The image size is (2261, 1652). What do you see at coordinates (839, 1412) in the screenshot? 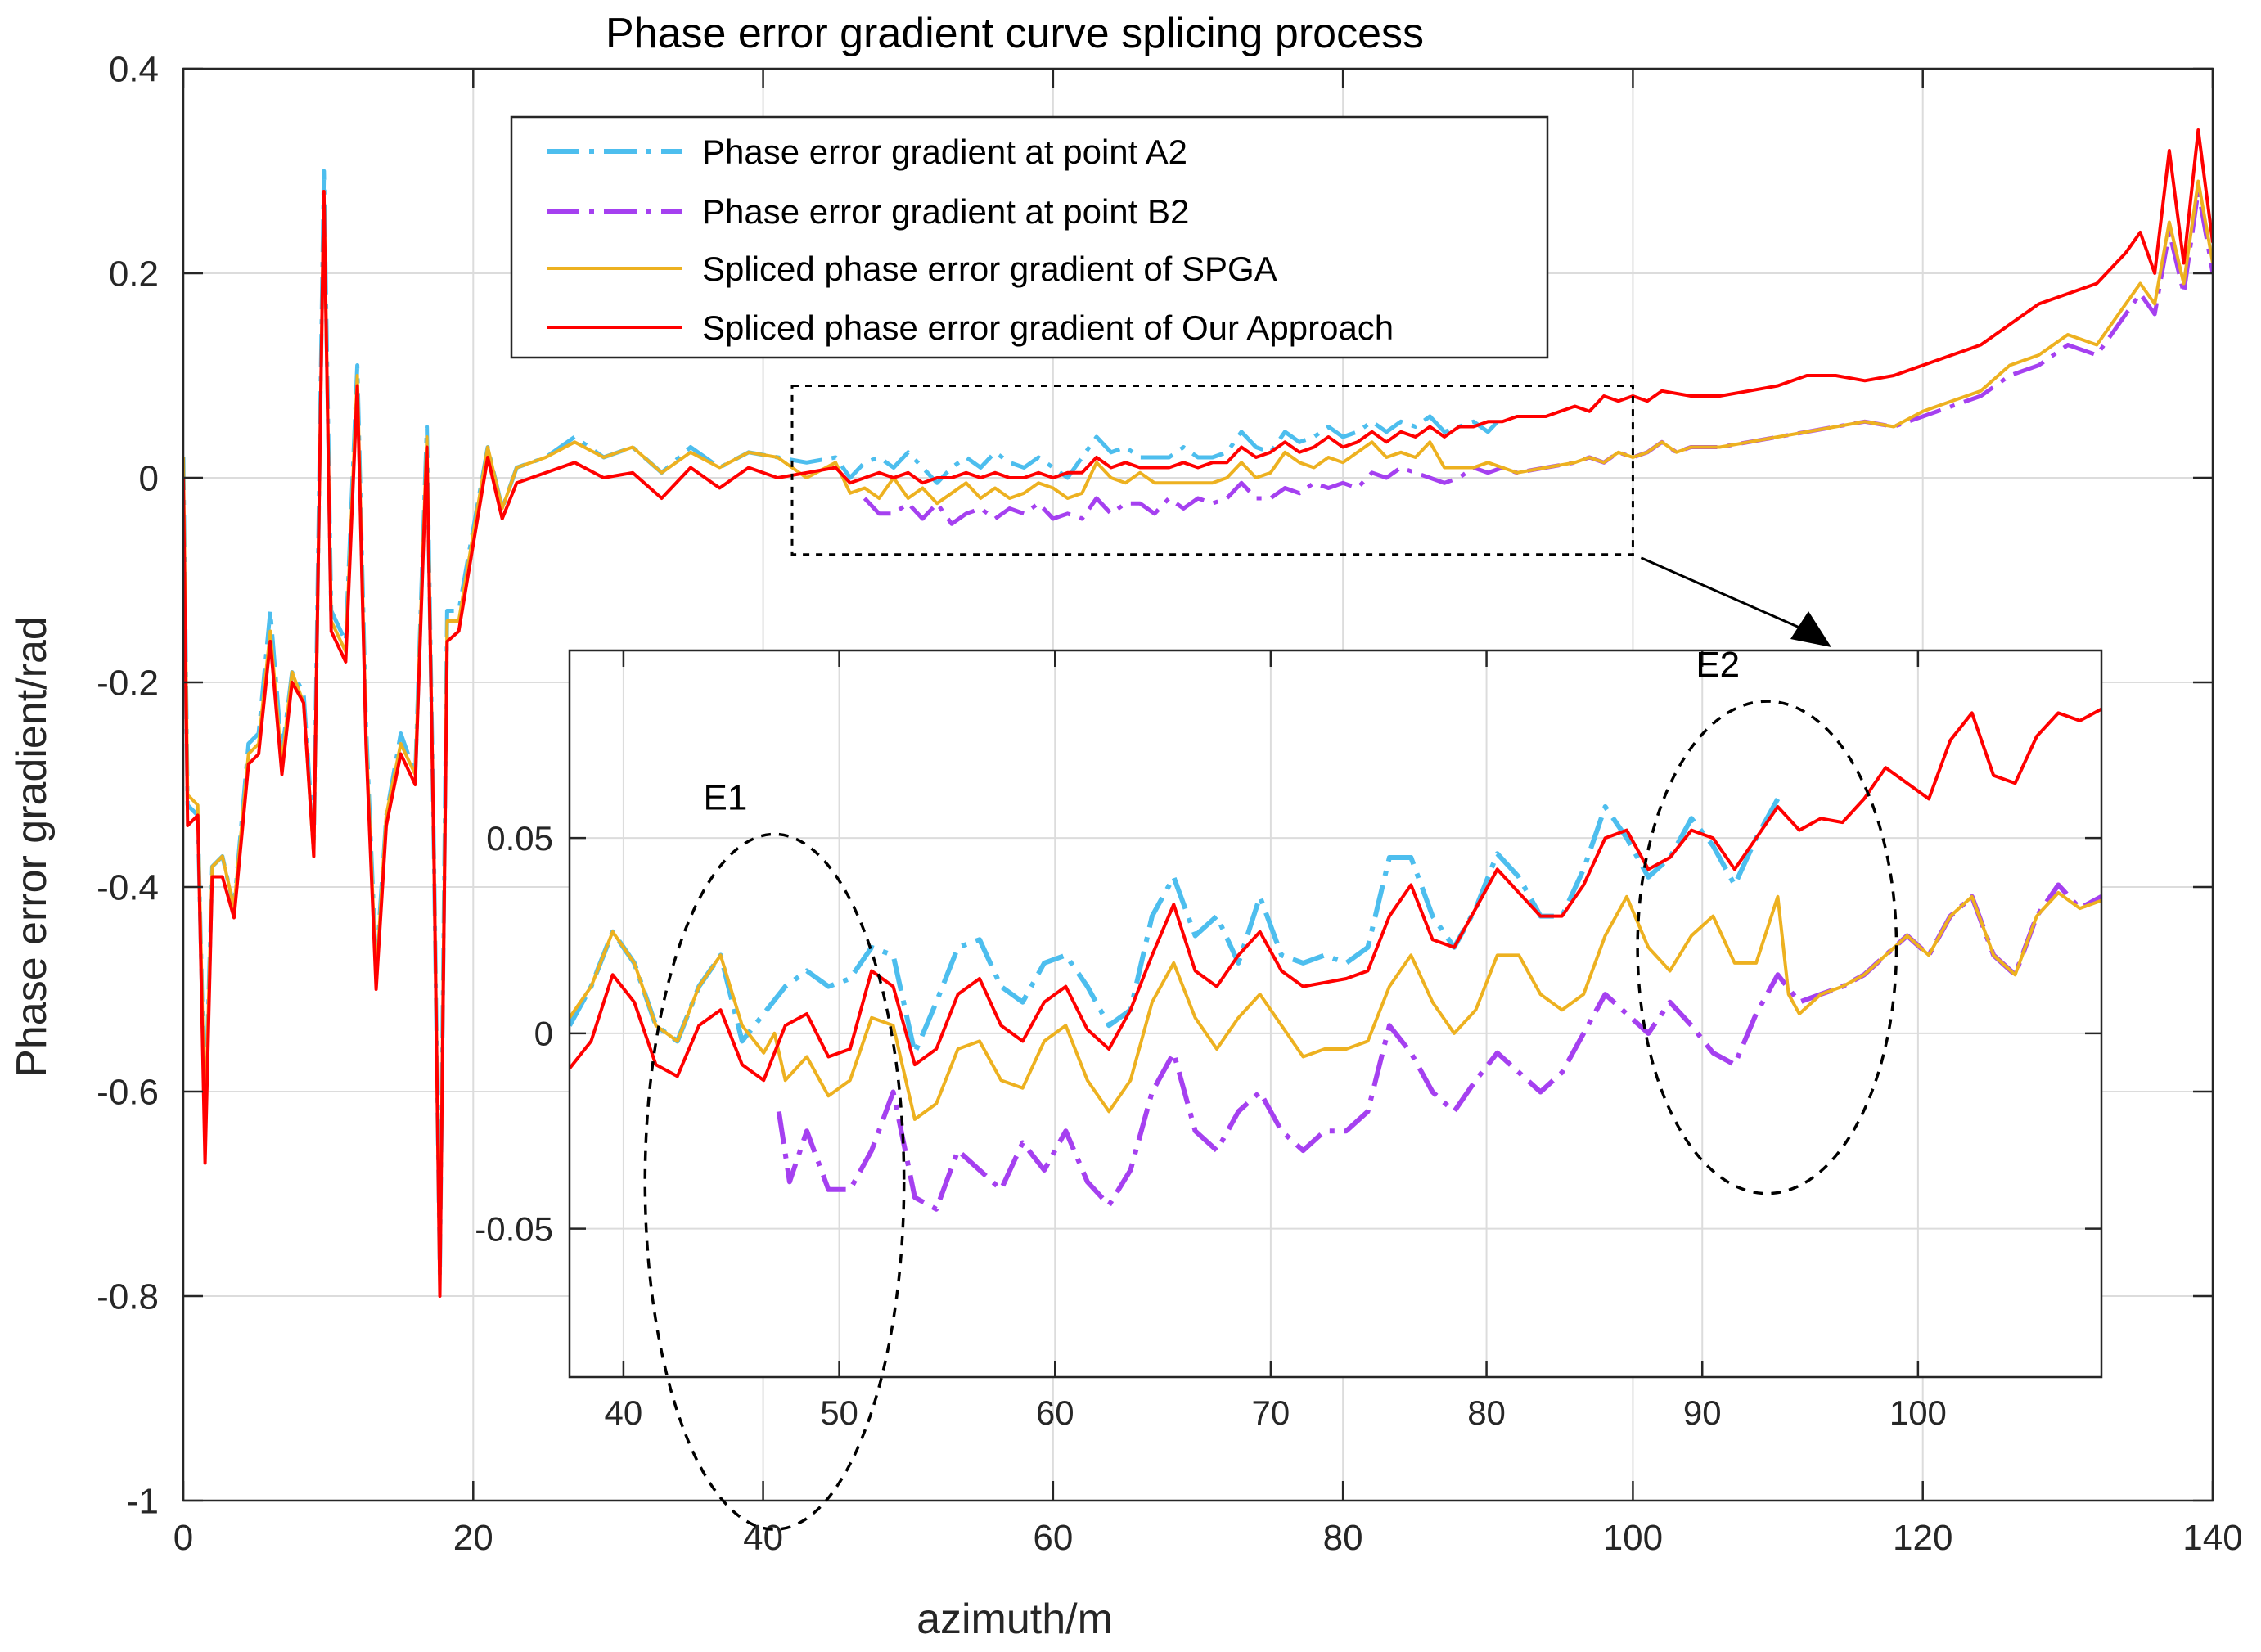
I see `inset-xtick-label: 50` at bounding box center [839, 1412].